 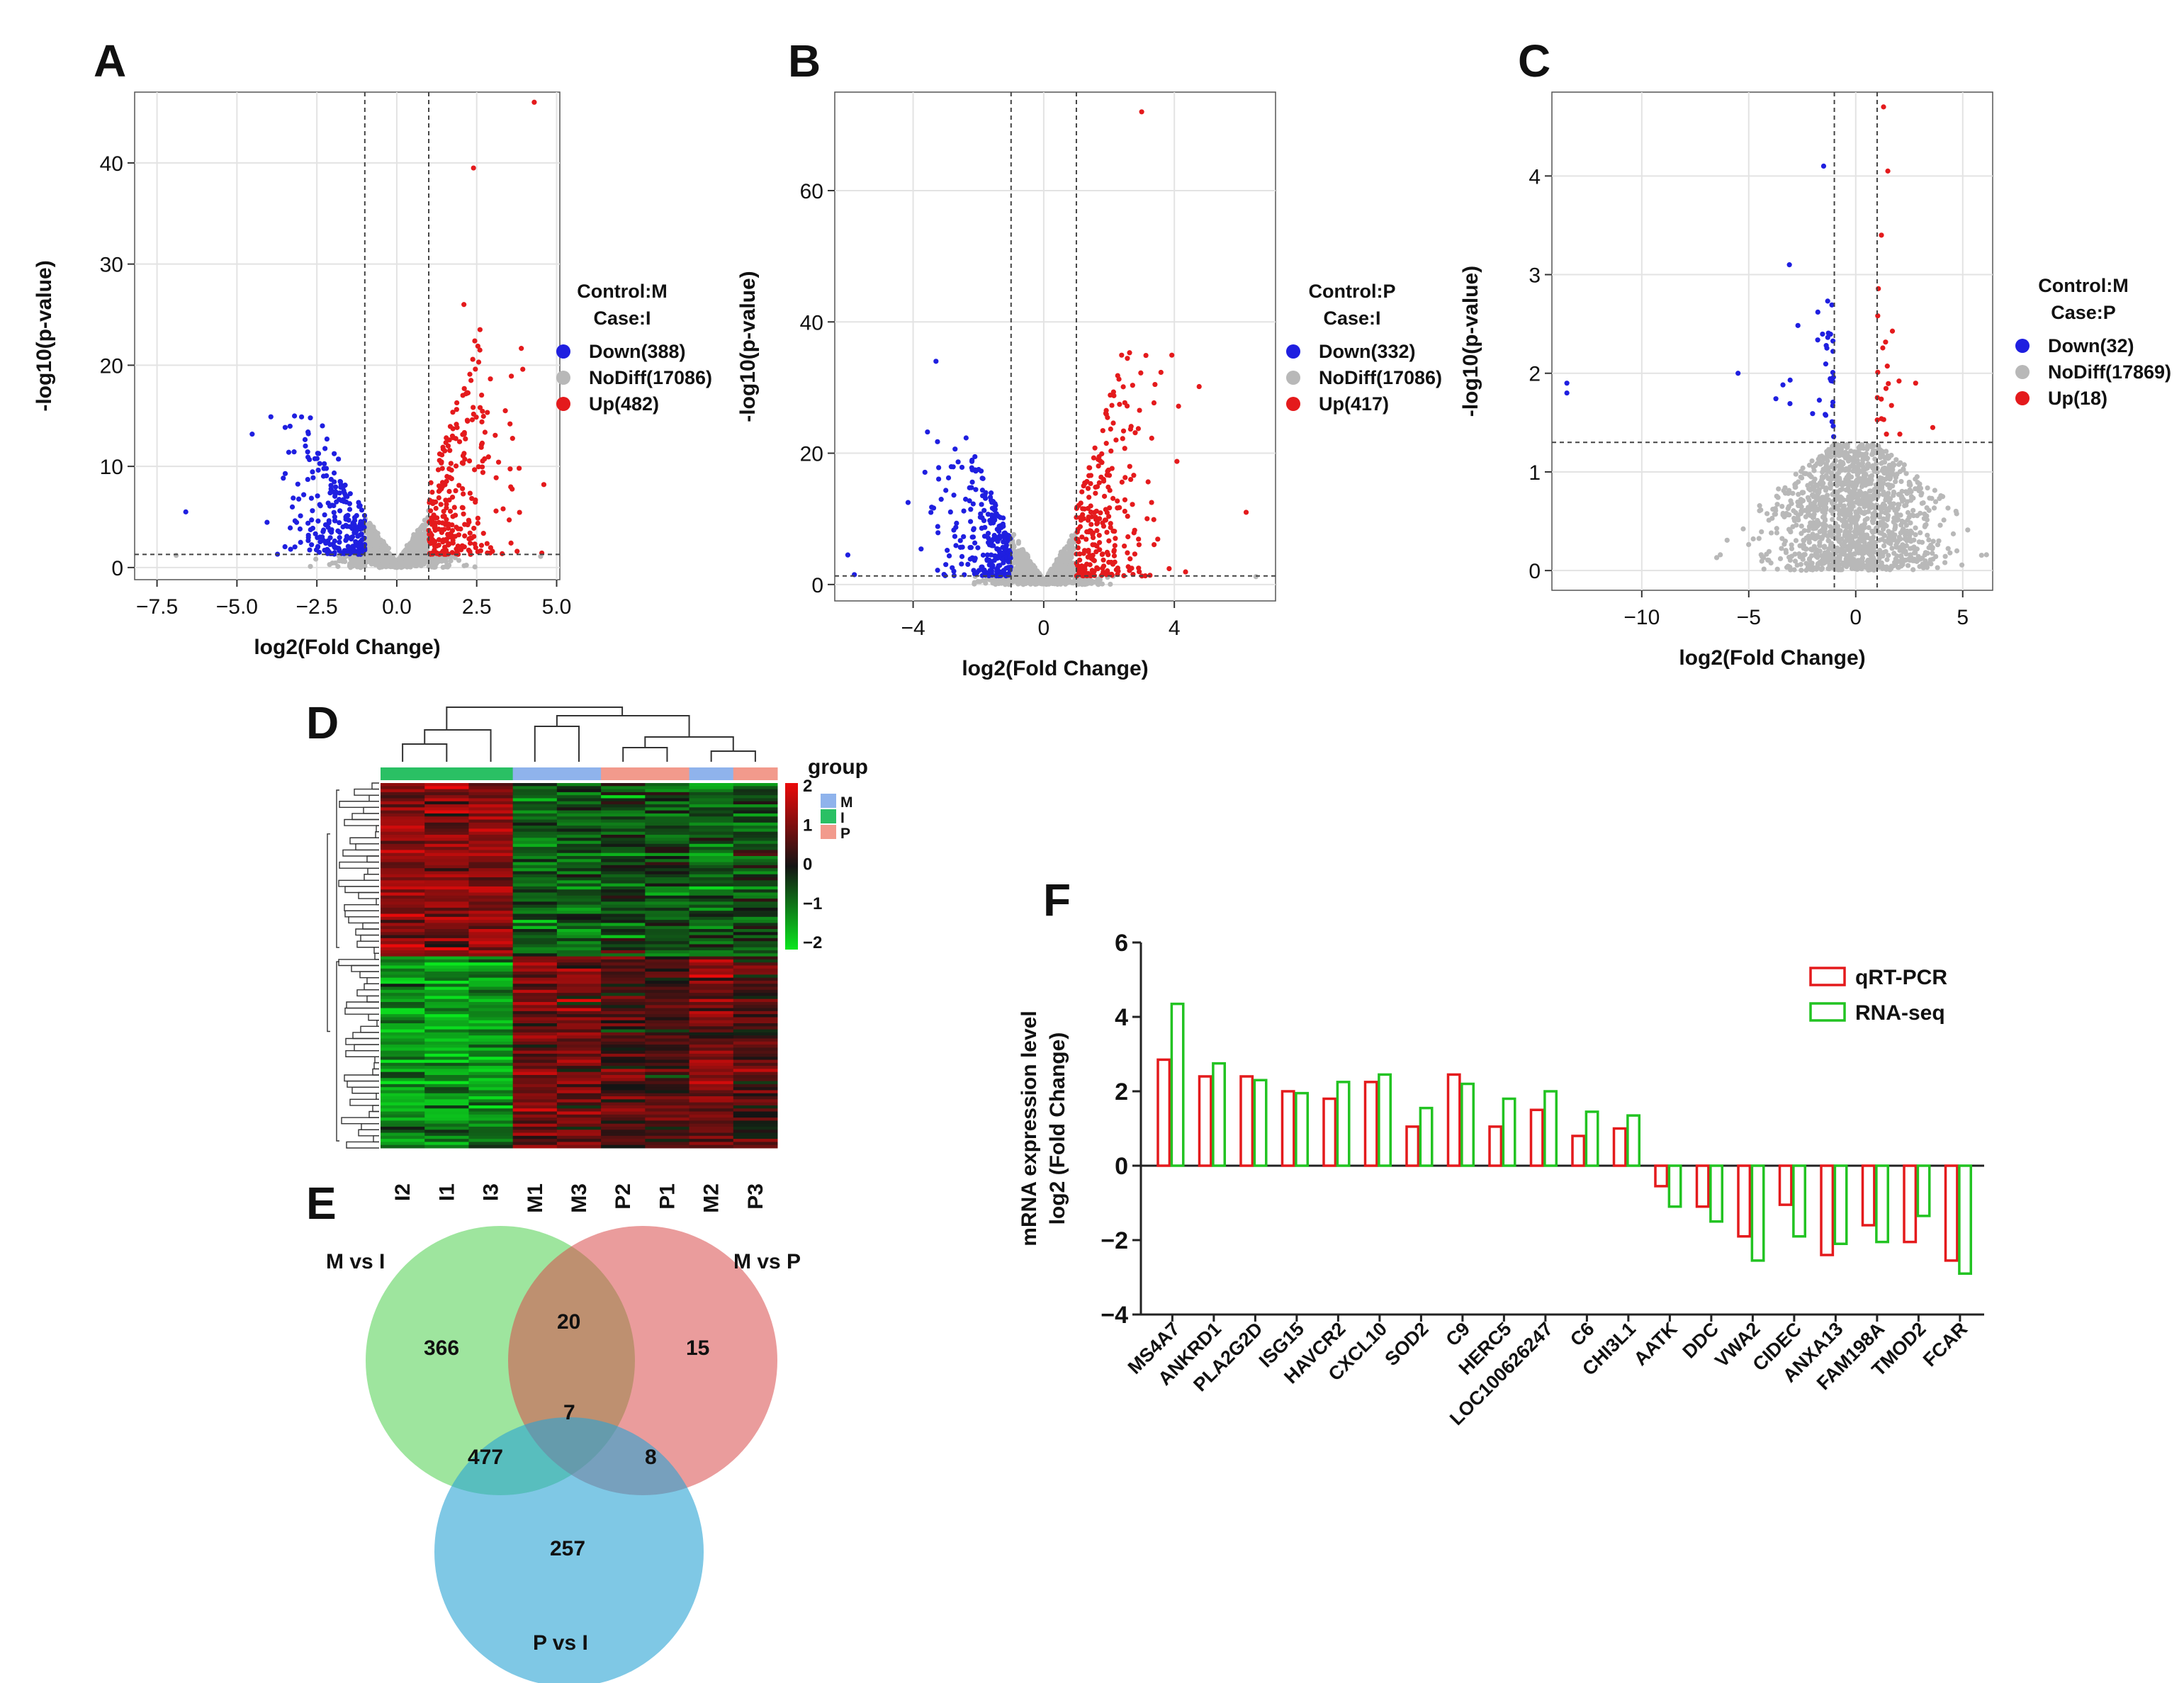 I want to click on x-tick-label: −5, so click(x=1749, y=617).